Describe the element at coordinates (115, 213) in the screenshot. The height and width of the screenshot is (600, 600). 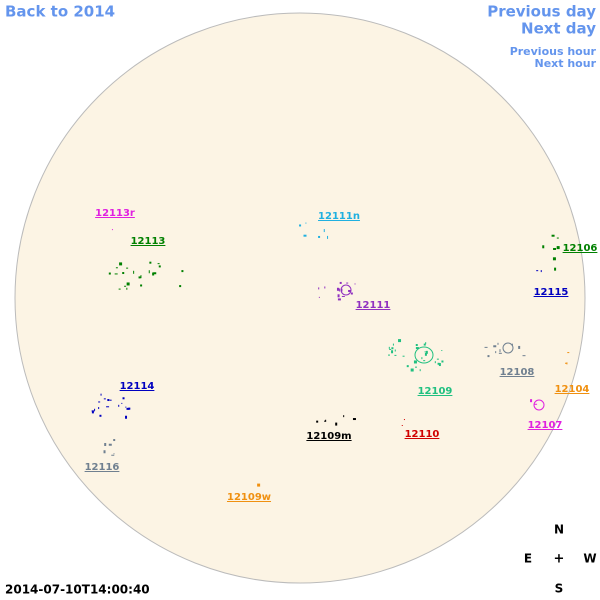
I see `region-label: 12113r` at that location.